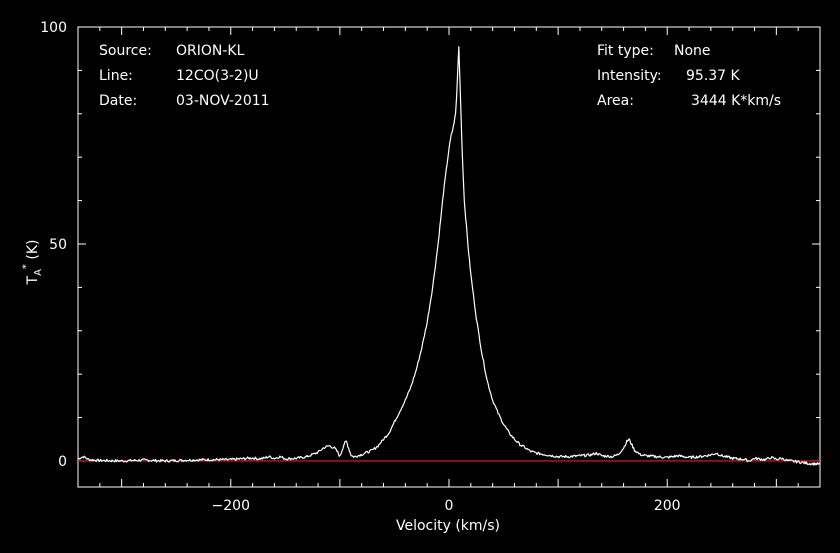 The image size is (840, 553). I want to click on line-label: Line:, so click(116, 76).